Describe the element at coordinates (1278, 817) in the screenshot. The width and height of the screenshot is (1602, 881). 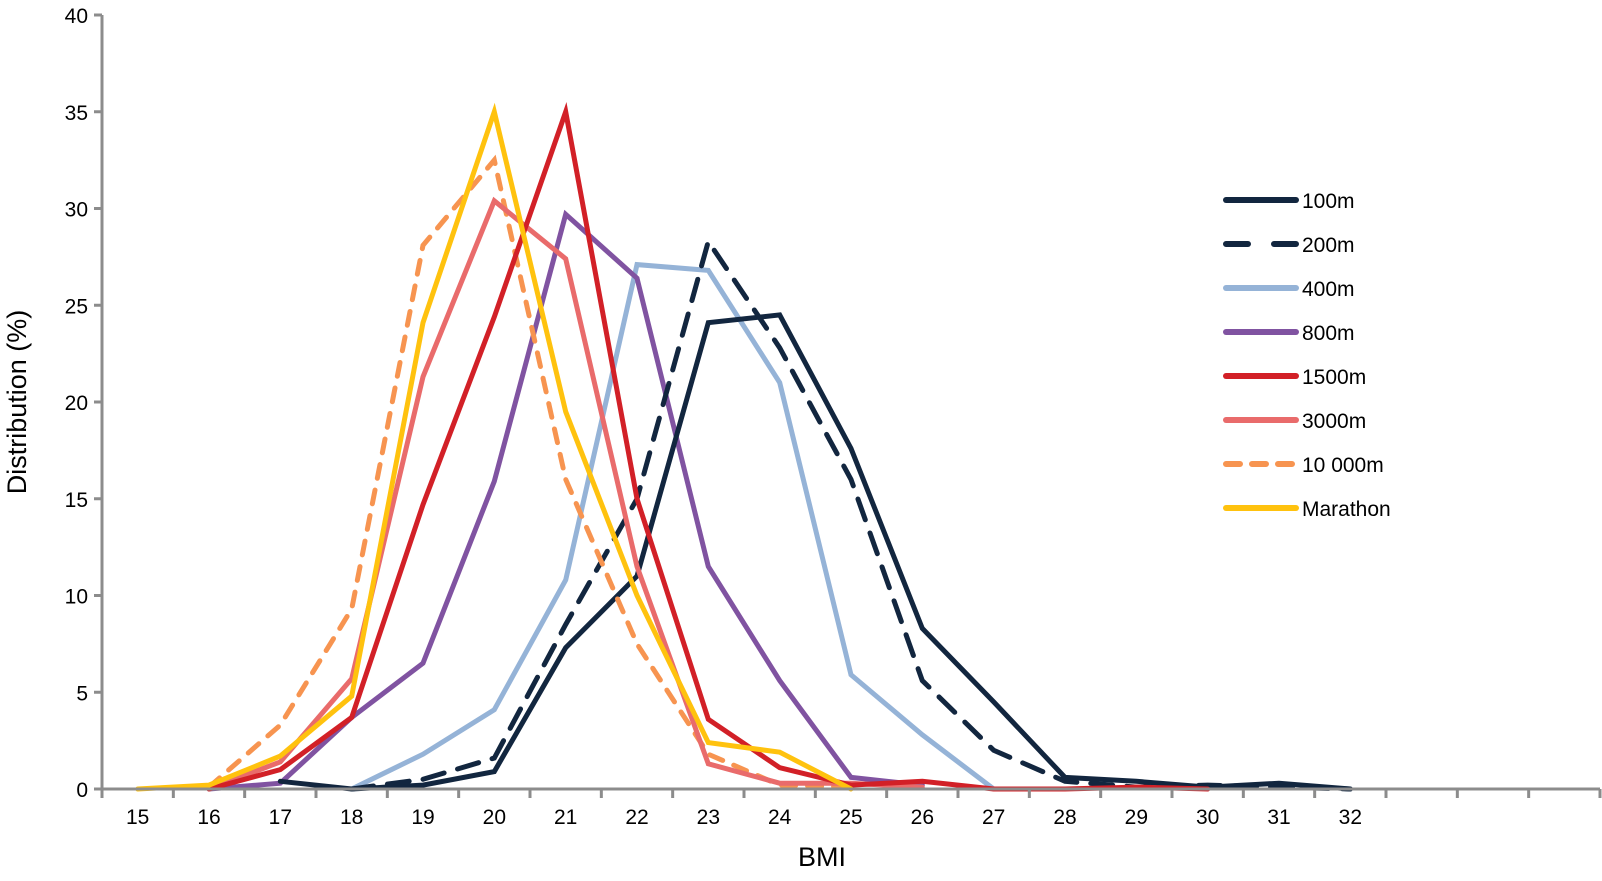
I see `x-tick-label: 31` at that location.